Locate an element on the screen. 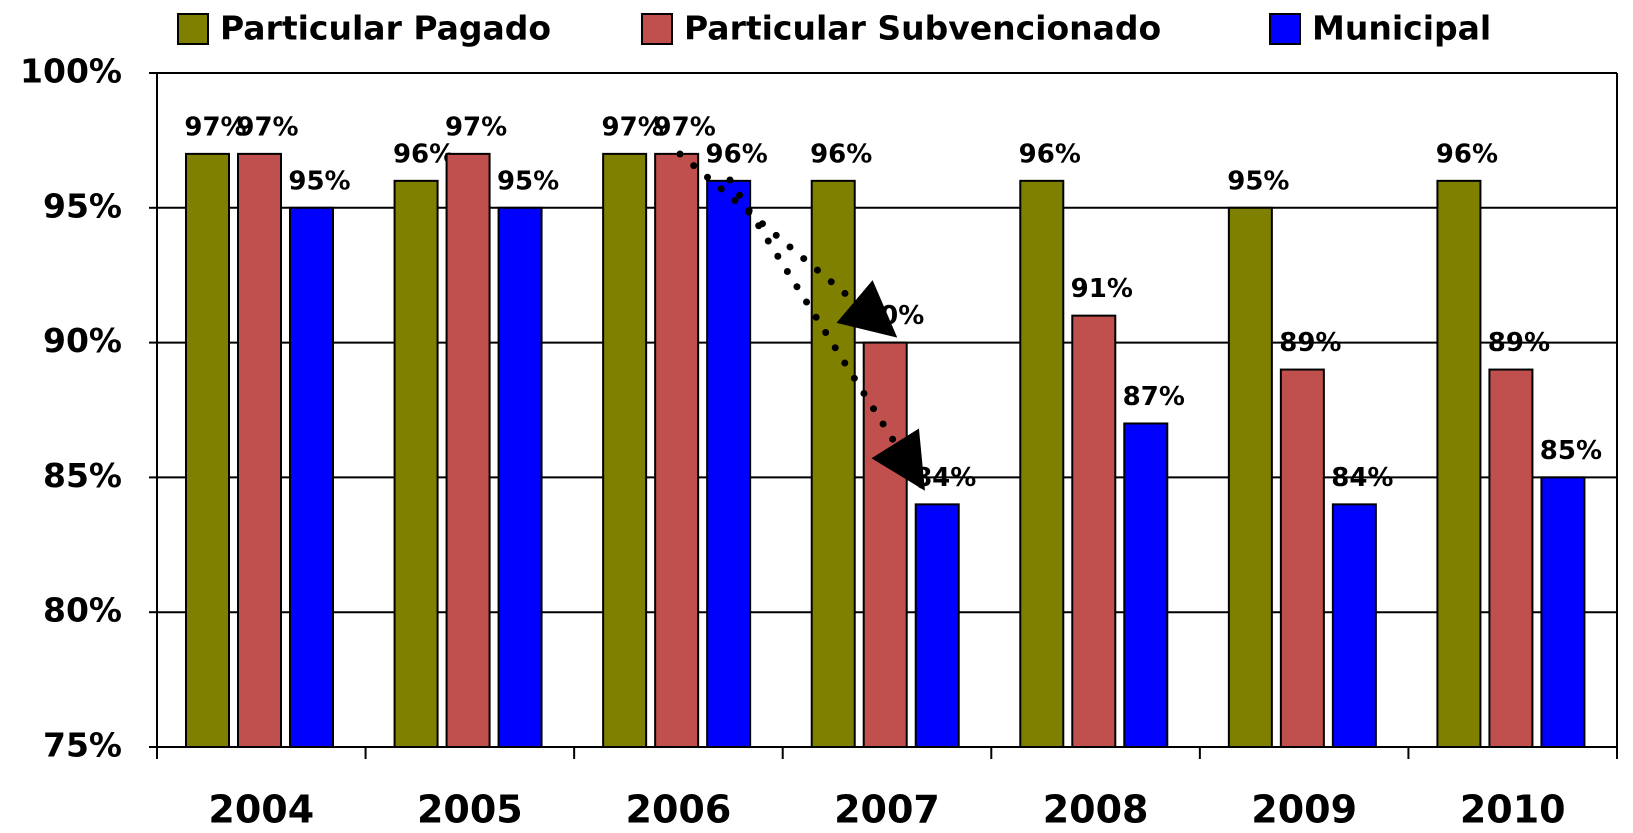 The image size is (1633, 833). value-label: 87% is located at coordinates (1154, 397).